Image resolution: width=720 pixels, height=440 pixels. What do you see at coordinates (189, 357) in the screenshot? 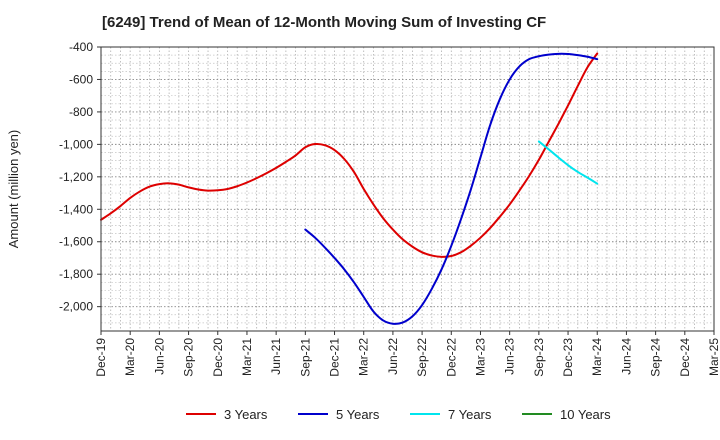
I see `x-tick-label: Sep-20` at bounding box center [189, 357].